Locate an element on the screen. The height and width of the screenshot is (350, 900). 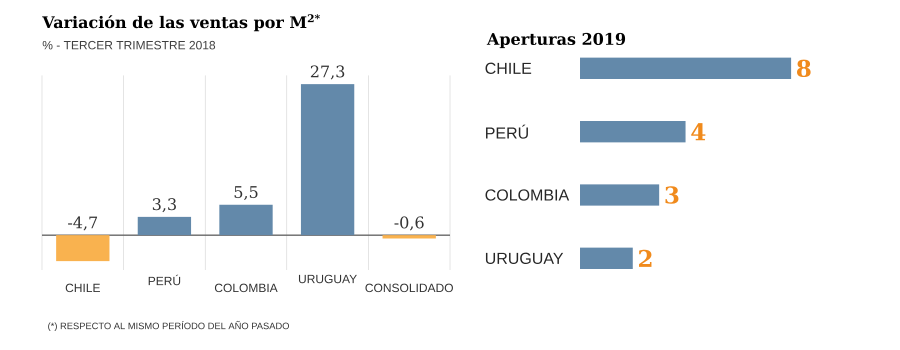
data-label: 3,3 is located at coordinates (164, 205).